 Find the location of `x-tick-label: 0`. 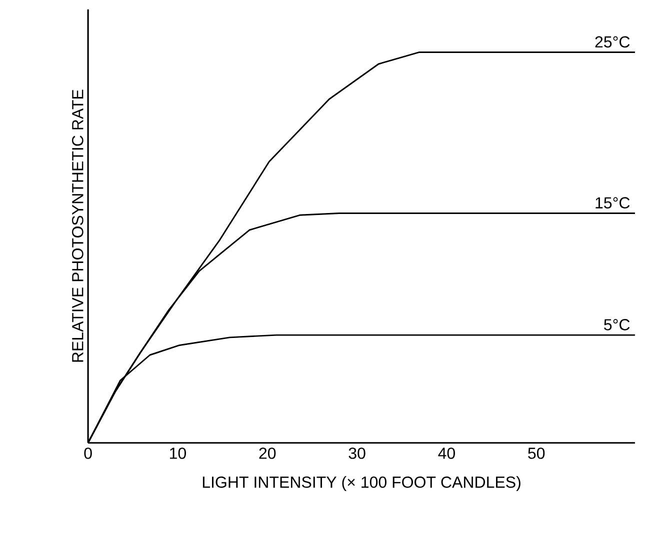

x-tick-label: 0 is located at coordinates (88, 453).